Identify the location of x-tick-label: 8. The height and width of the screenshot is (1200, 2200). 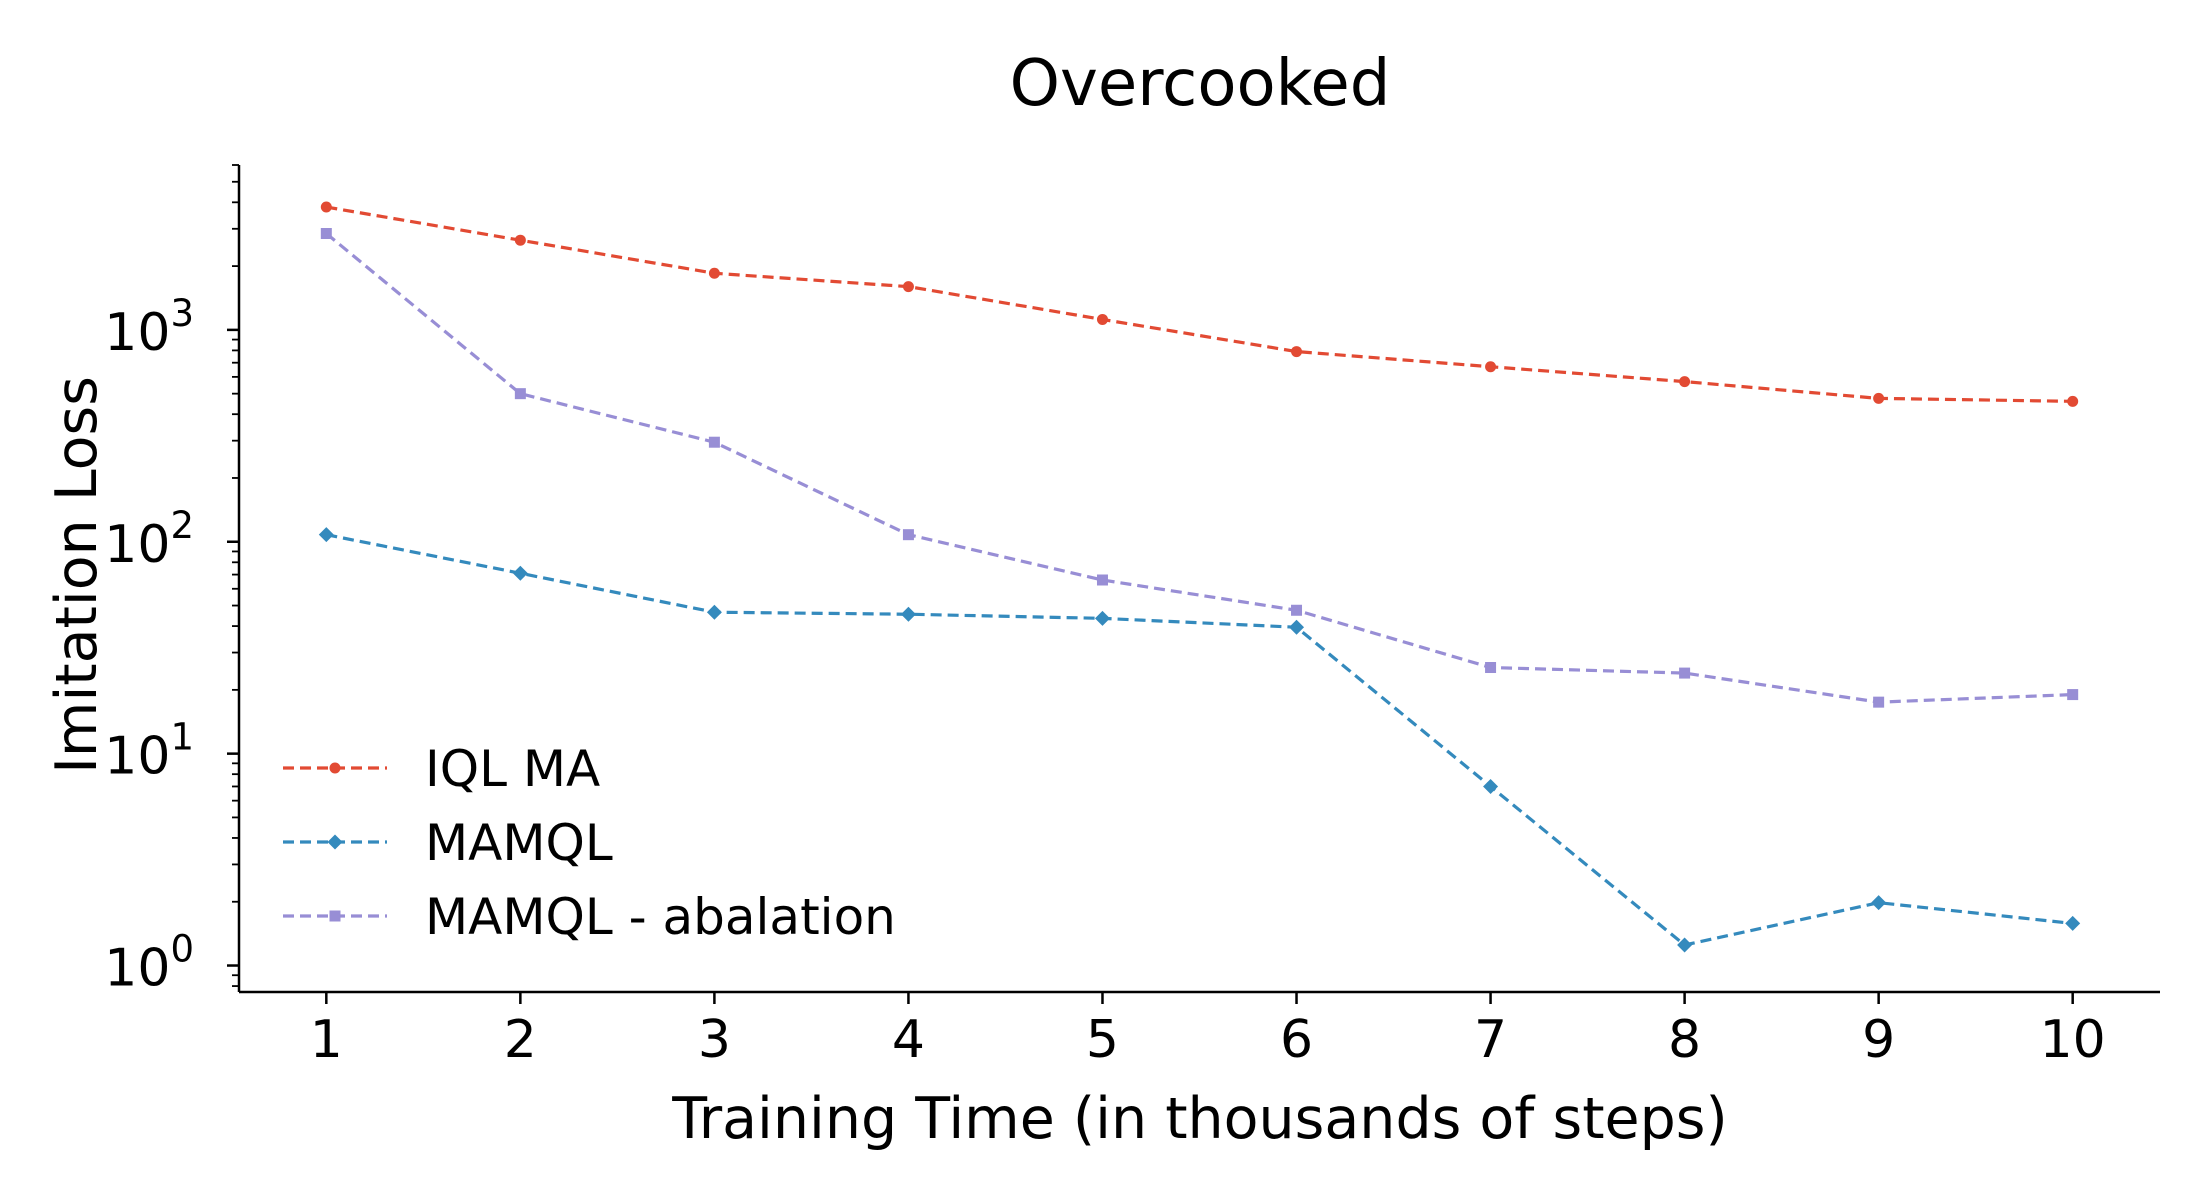
(1684, 1040).